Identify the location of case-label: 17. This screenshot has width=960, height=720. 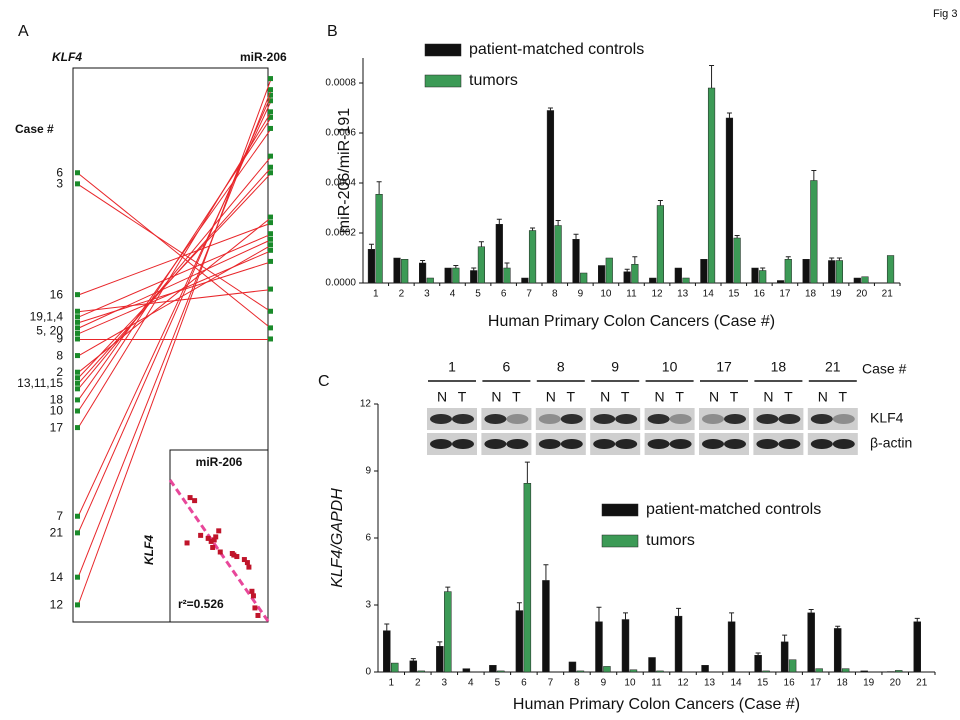
(57, 427).